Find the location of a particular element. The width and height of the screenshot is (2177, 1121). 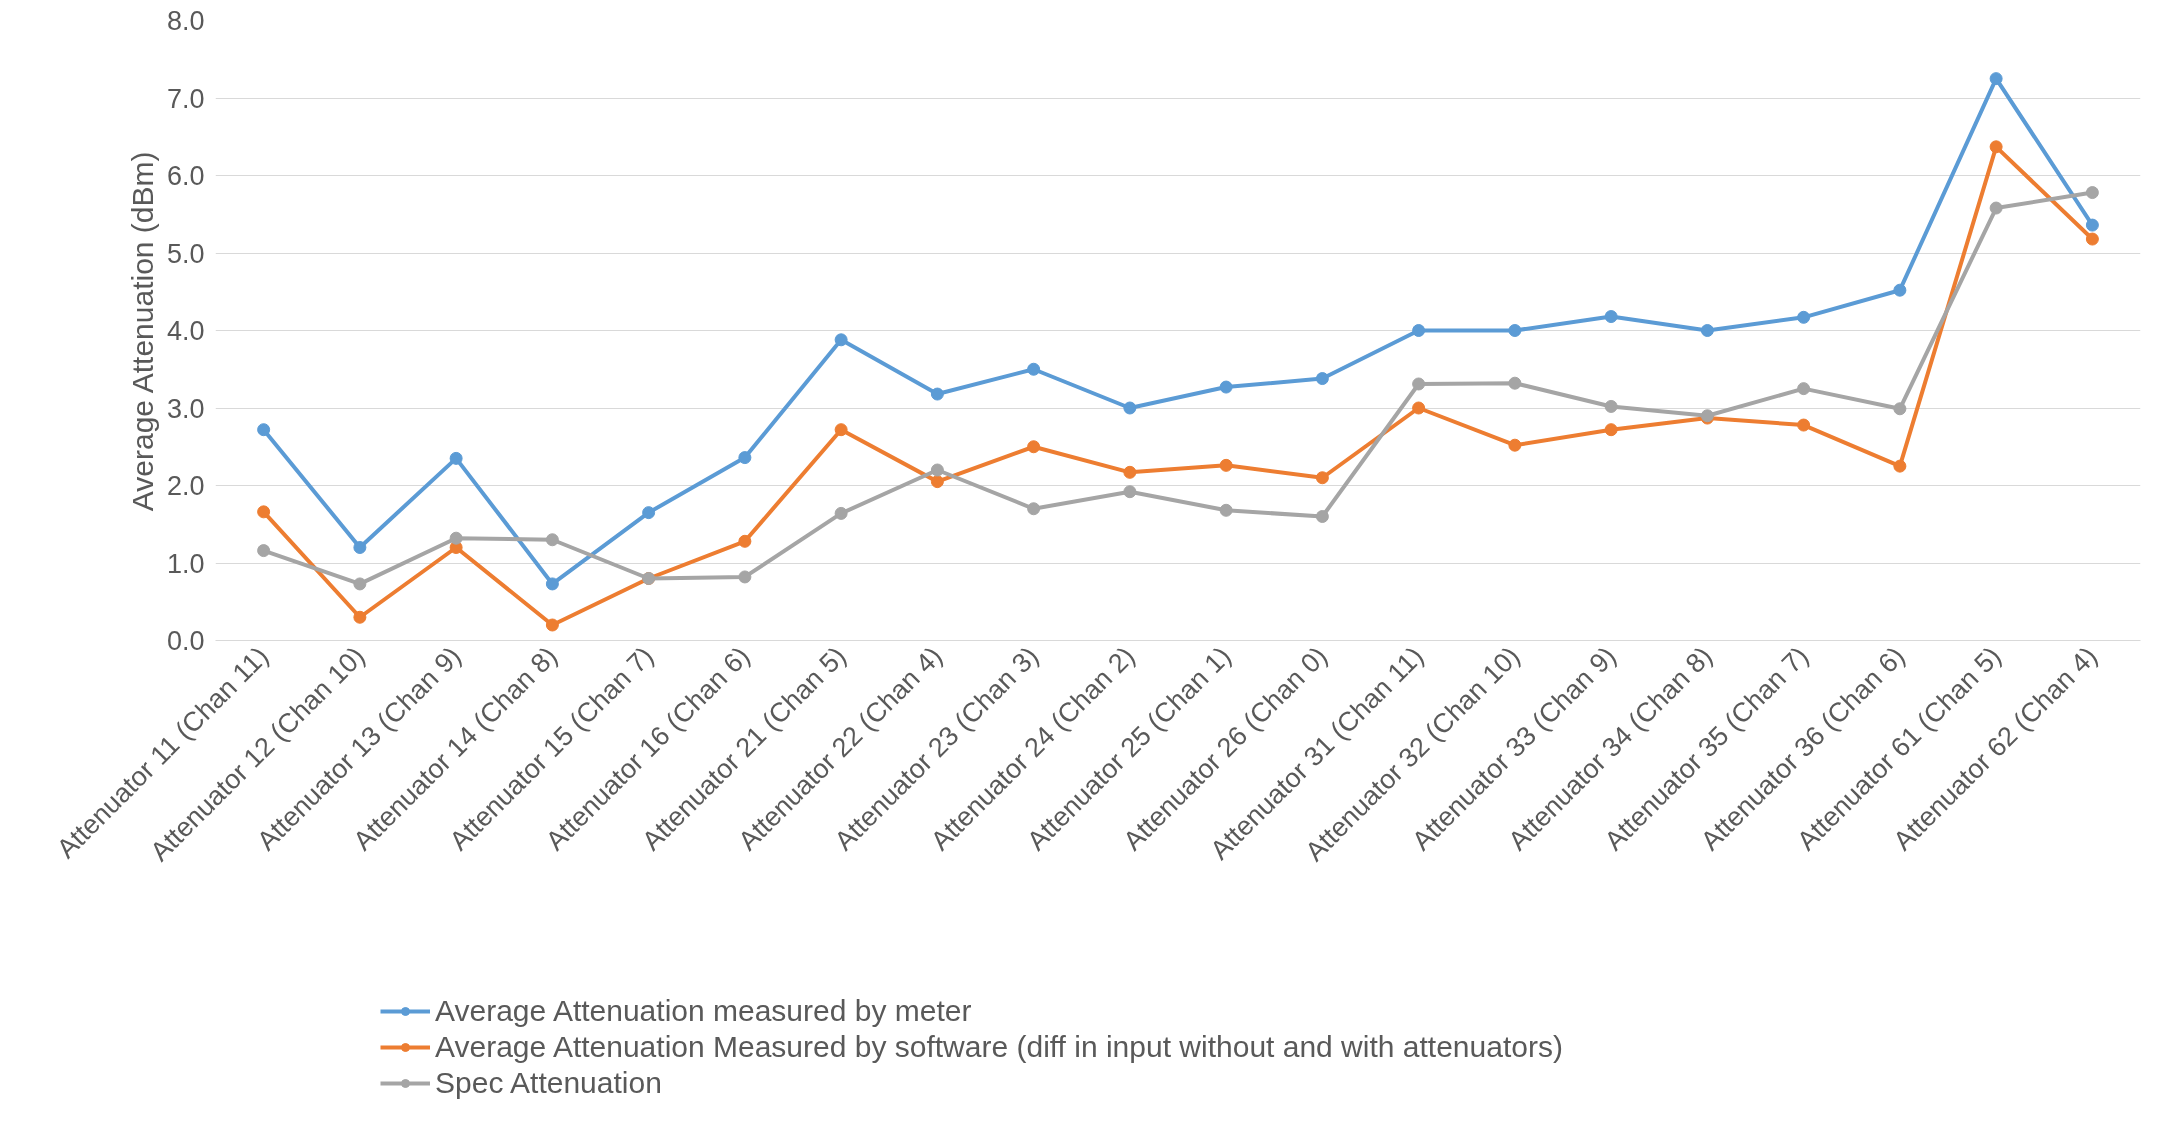

legend-label: Spec Attenuation is located at coordinates (548, 1083).